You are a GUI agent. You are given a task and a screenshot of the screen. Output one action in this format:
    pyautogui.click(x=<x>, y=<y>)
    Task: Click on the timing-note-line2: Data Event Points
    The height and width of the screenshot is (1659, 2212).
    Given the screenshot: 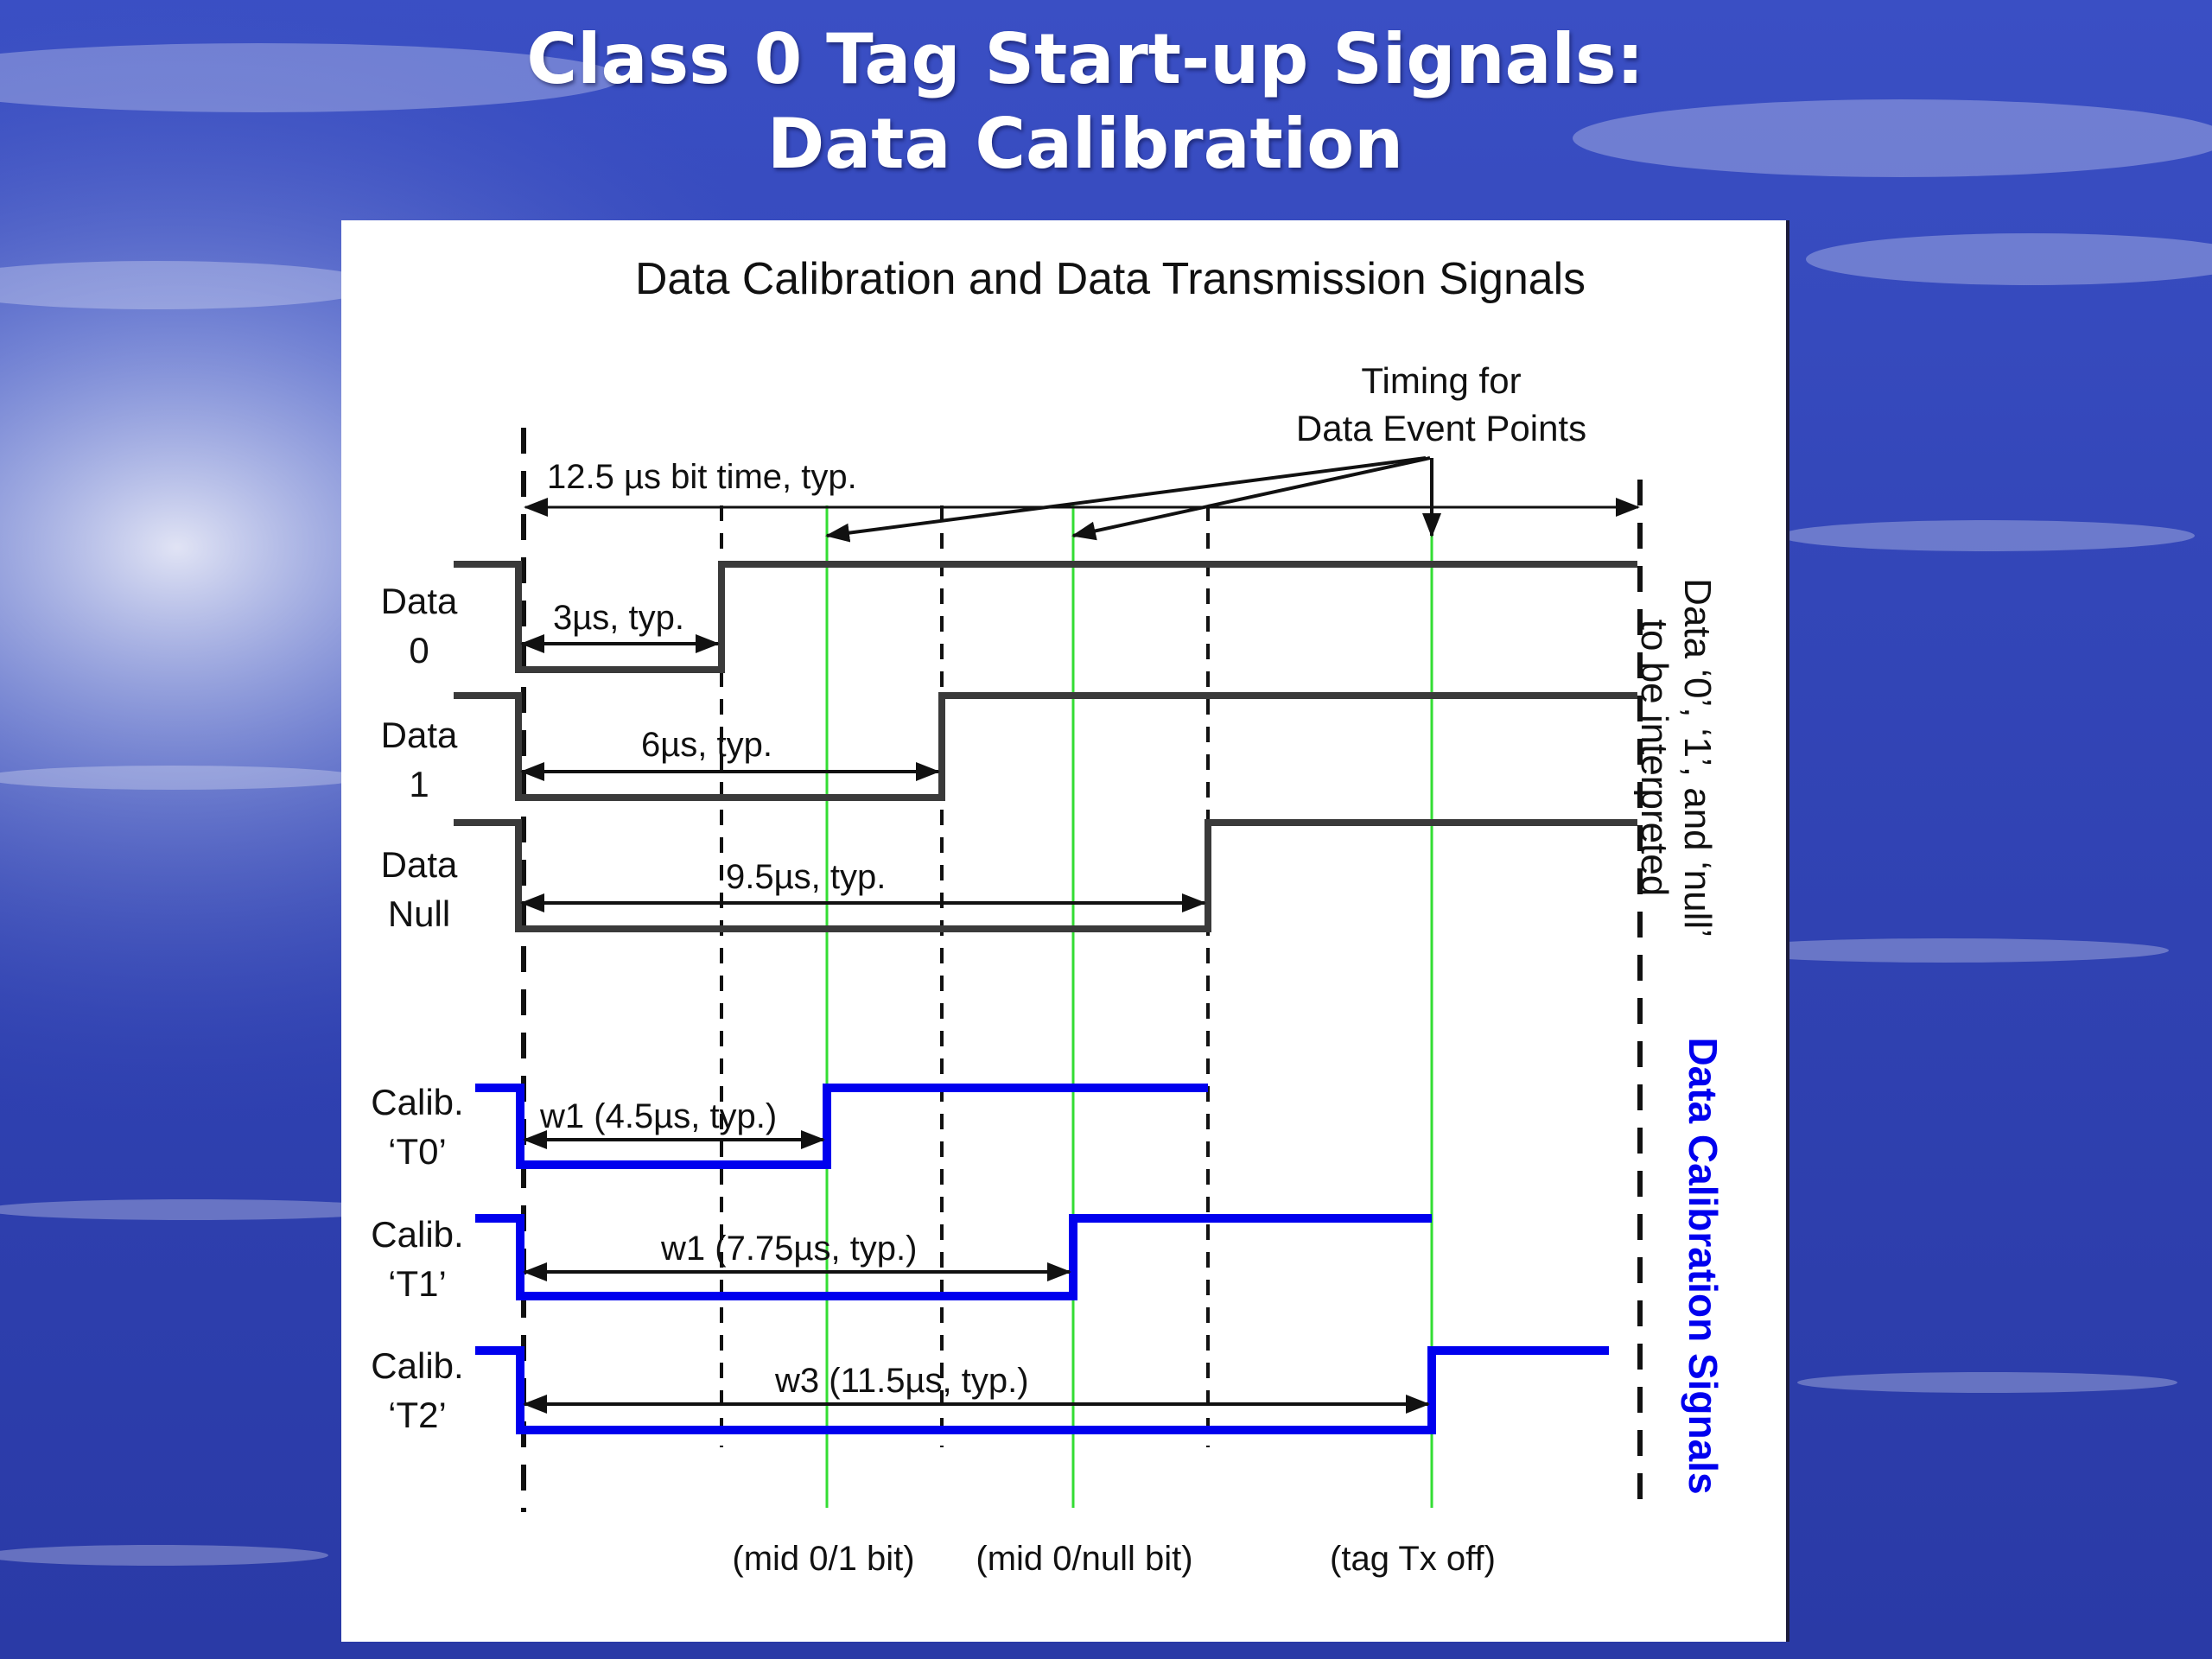 What is the action you would take?
    pyautogui.click(x=1441, y=428)
    